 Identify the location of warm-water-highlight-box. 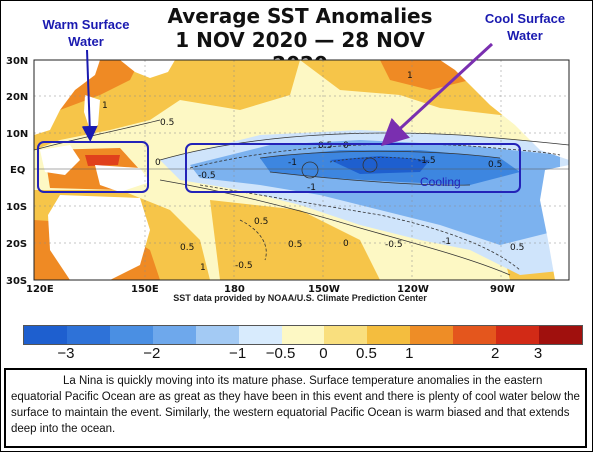
(93, 167).